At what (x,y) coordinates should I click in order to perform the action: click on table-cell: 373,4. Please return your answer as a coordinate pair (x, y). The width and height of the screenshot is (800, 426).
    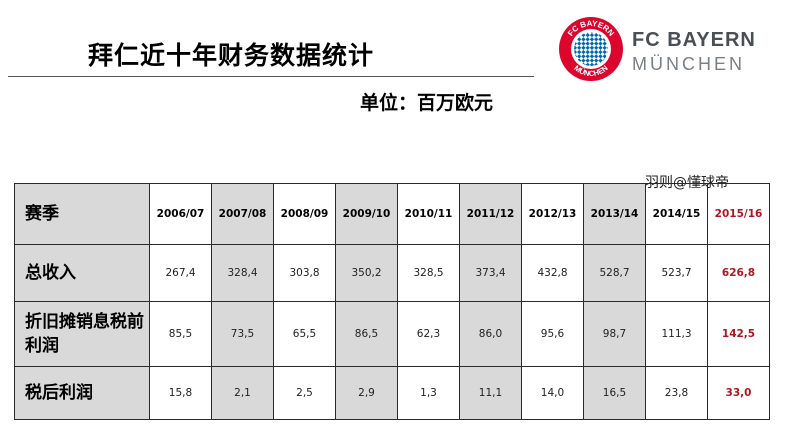
    Looking at the image, I should click on (490, 273).